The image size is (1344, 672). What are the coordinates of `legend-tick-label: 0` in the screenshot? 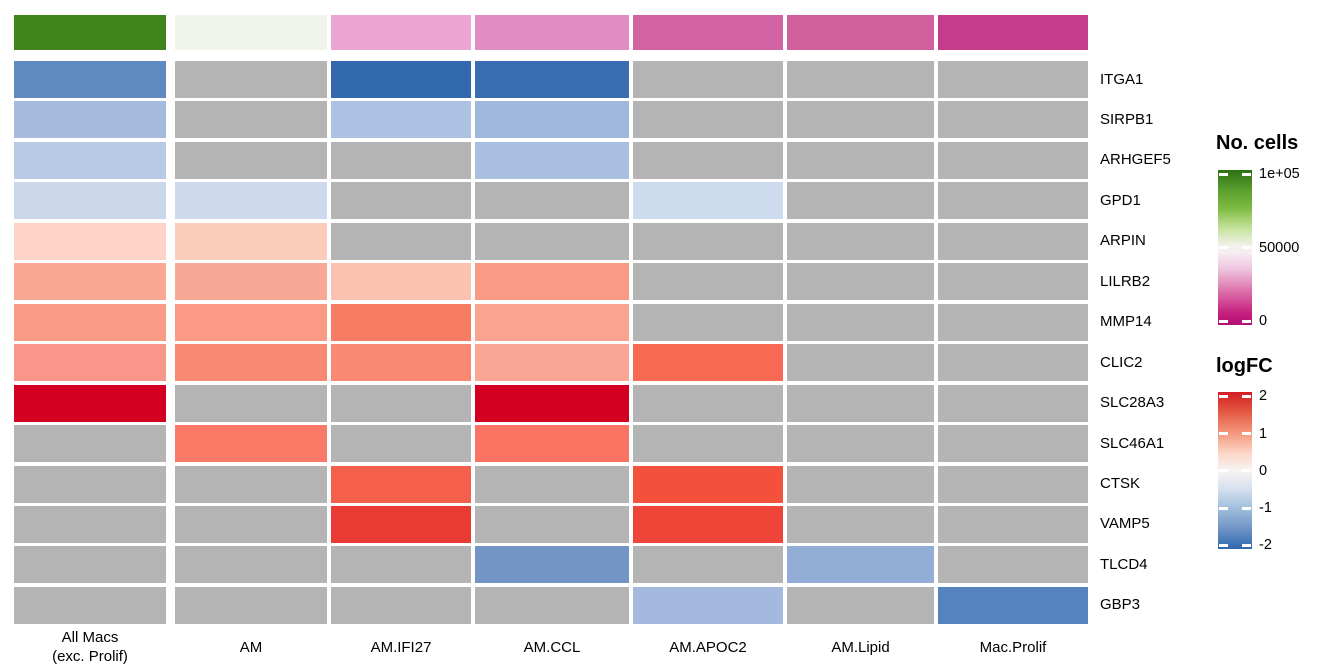 It's located at (1263, 470).